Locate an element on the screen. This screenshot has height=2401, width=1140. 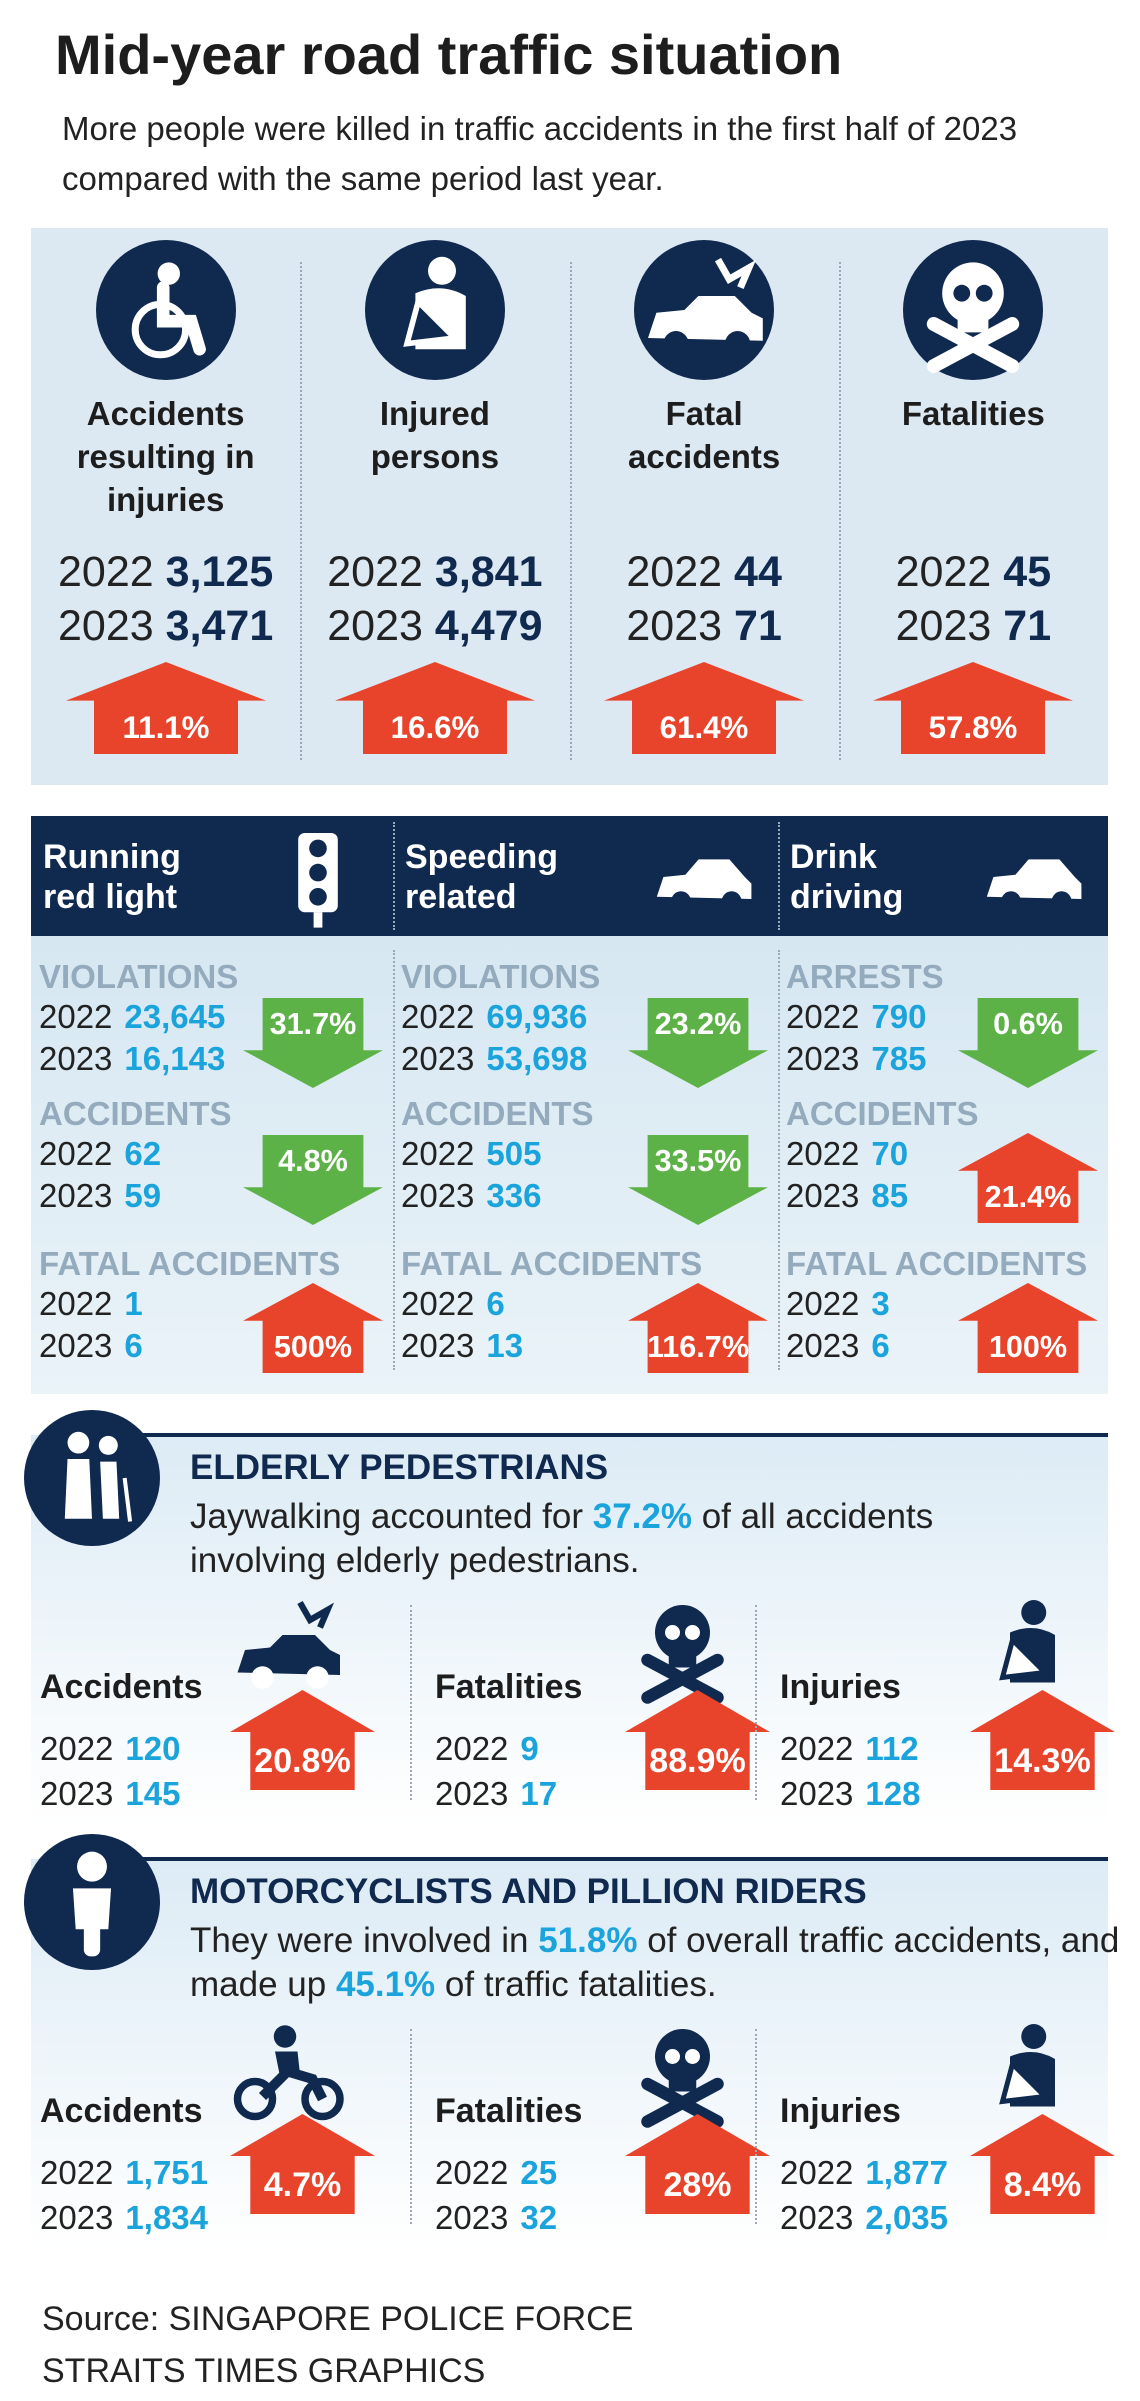
year-row: 2022 505 is located at coordinates (531, 1154).